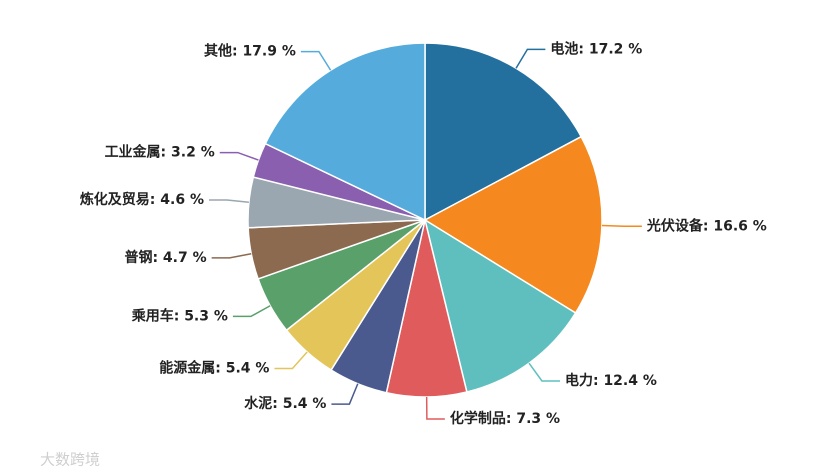 This screenshot has height=475, width=840. What do you see at coordinates (285, 403) in the screenshot?
I see `slice-label: 水泥: 5.4 %` at bounding box center [285, 403].